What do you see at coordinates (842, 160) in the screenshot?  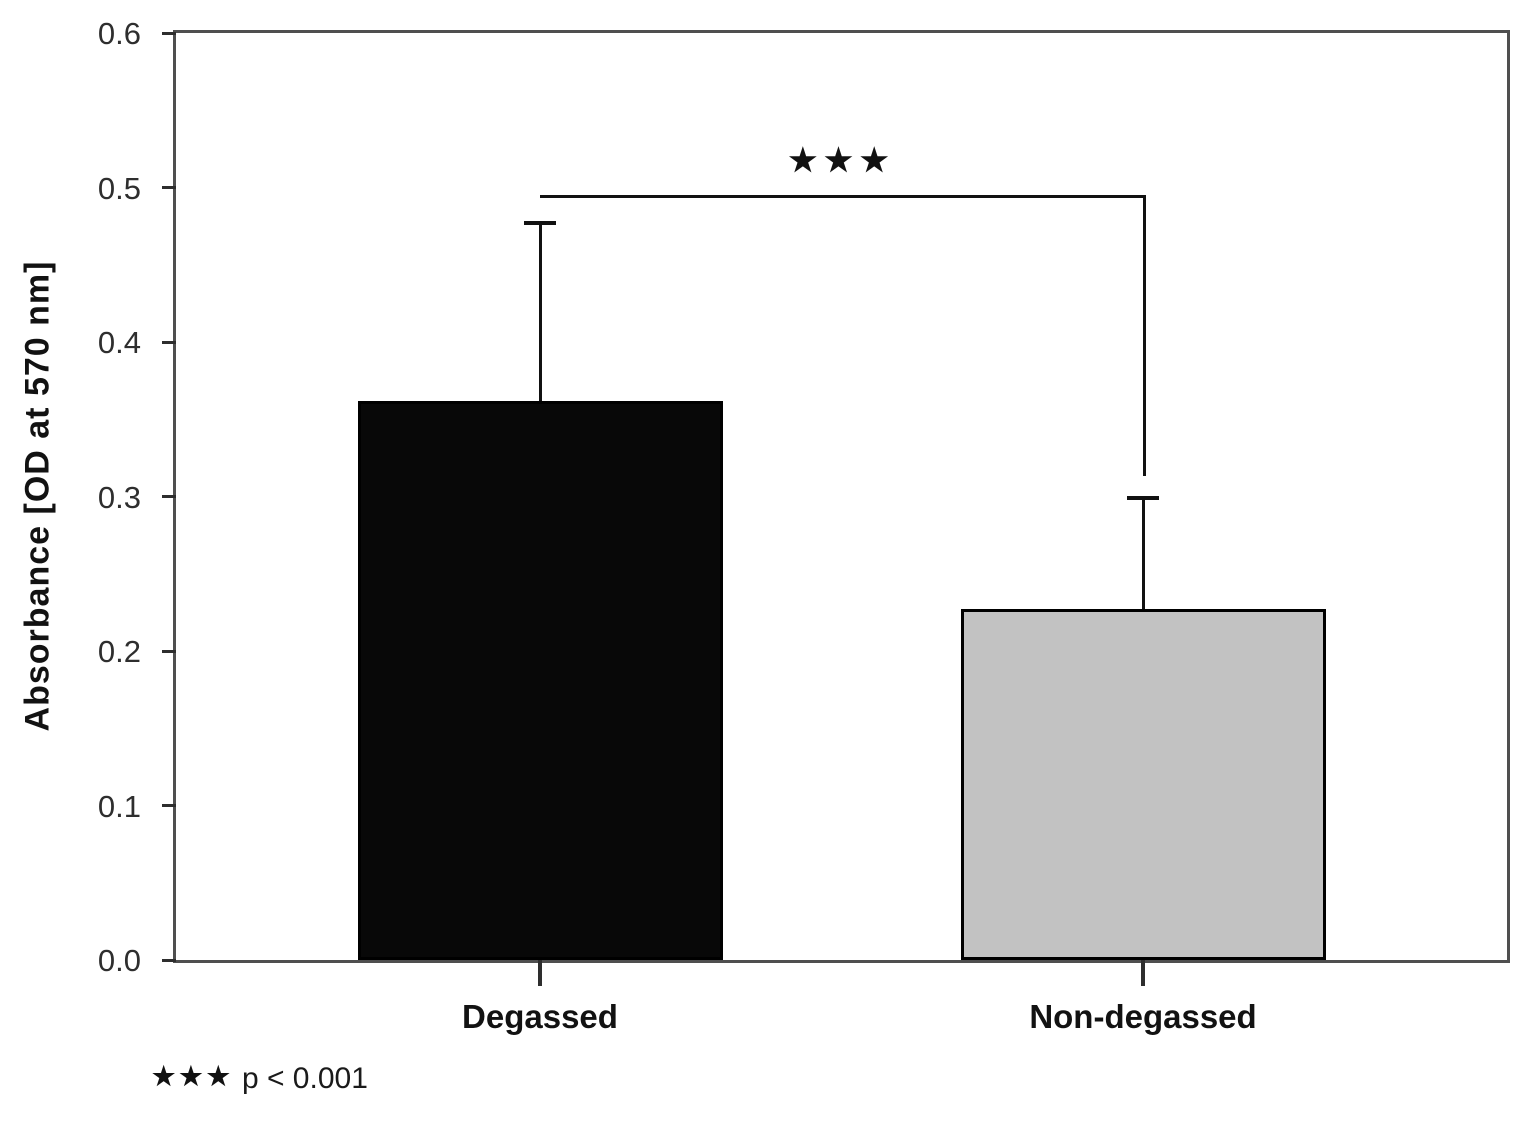 I see `significance-stars: ★★★` at bounding box center [842, 160].